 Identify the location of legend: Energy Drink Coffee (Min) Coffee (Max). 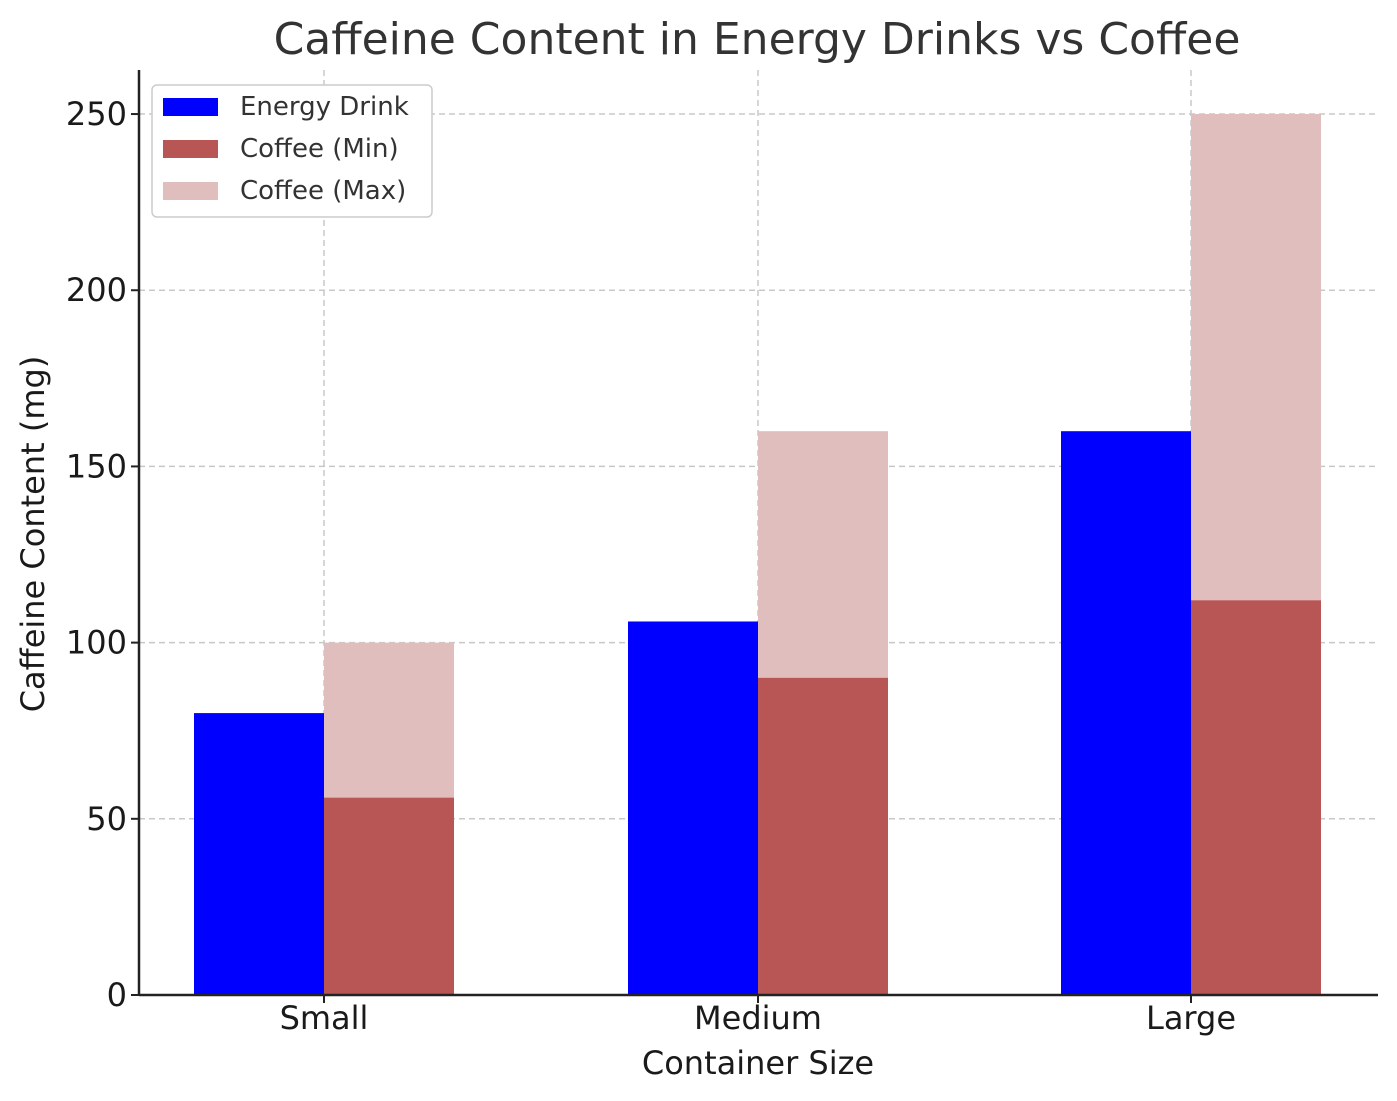
(292, 151).